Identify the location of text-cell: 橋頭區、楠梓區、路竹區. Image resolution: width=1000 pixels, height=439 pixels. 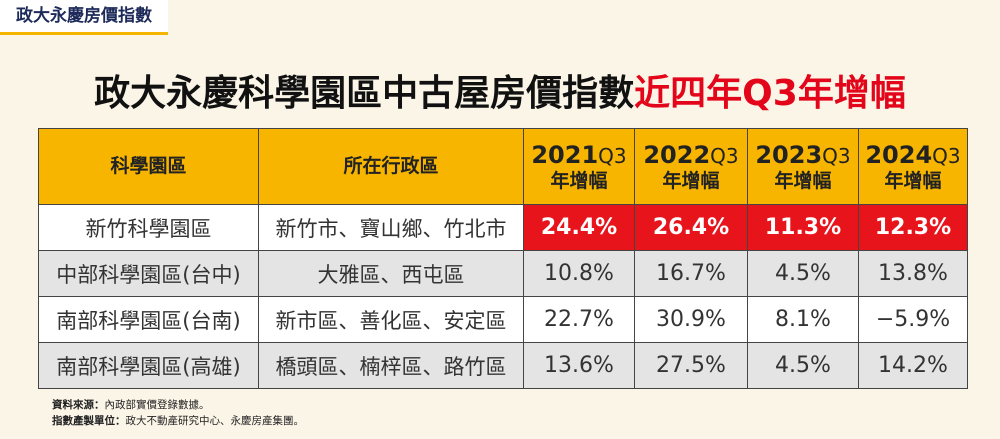
(391, 365).